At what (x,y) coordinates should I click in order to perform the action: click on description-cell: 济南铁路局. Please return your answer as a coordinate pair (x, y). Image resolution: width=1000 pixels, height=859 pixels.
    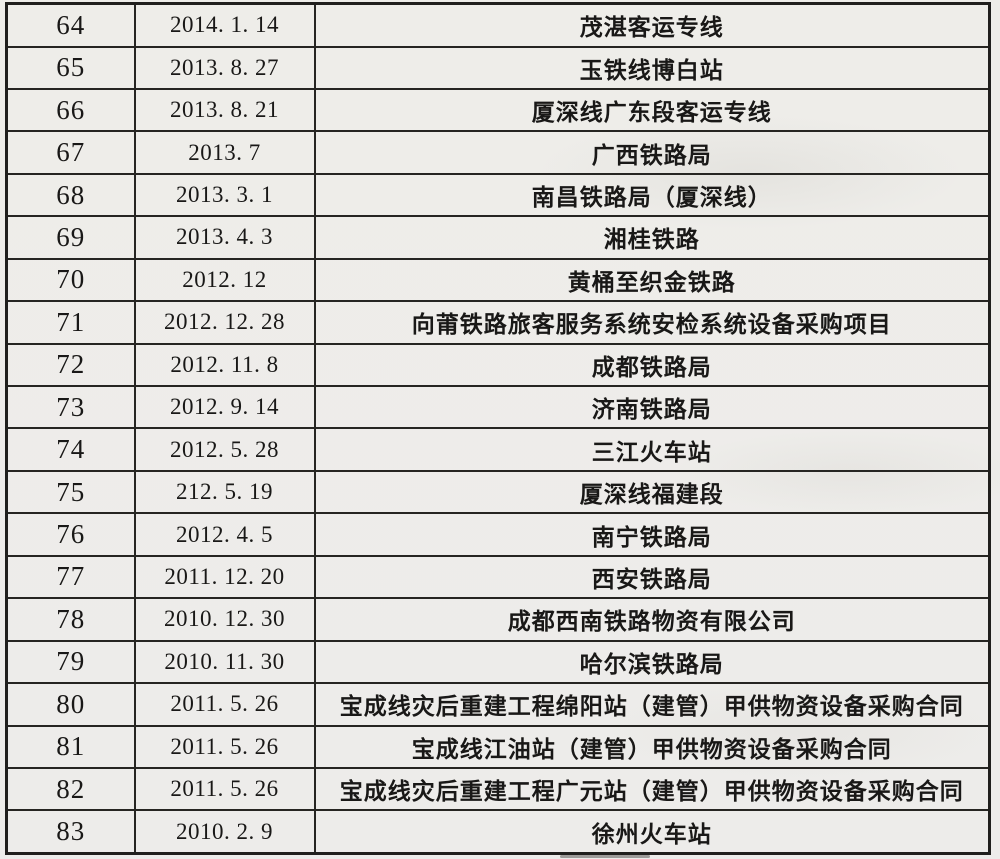
    Looking at the image, I should click on (652, 407).